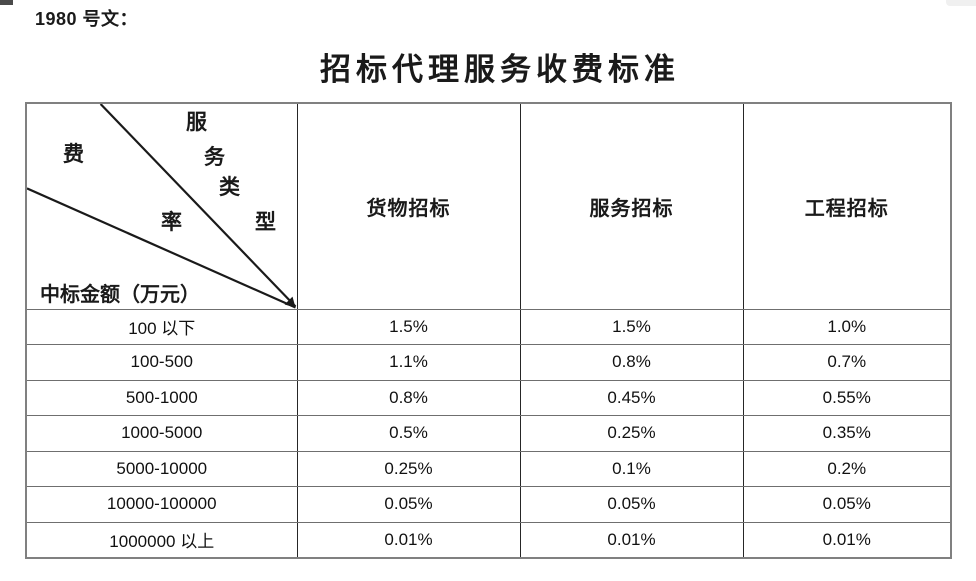  What do you see at coordinates (161, 433) in the screenshot?
I see `row-label: 1000-5000` at bounding box center [161, 433].